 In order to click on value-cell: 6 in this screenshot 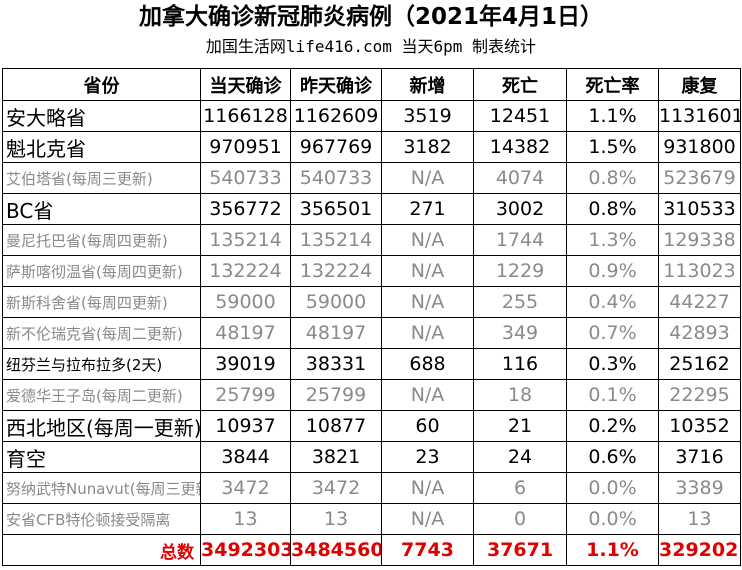, I will do `click(520, 488)`.